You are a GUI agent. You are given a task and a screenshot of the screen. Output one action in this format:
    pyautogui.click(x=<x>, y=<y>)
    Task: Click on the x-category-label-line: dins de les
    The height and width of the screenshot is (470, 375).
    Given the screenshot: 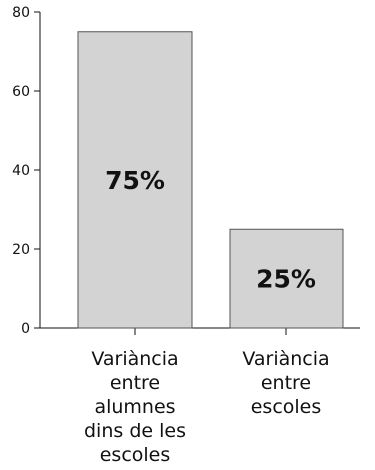 What is the action you would take?
    pyautogui.click(x=135, y=431)
    